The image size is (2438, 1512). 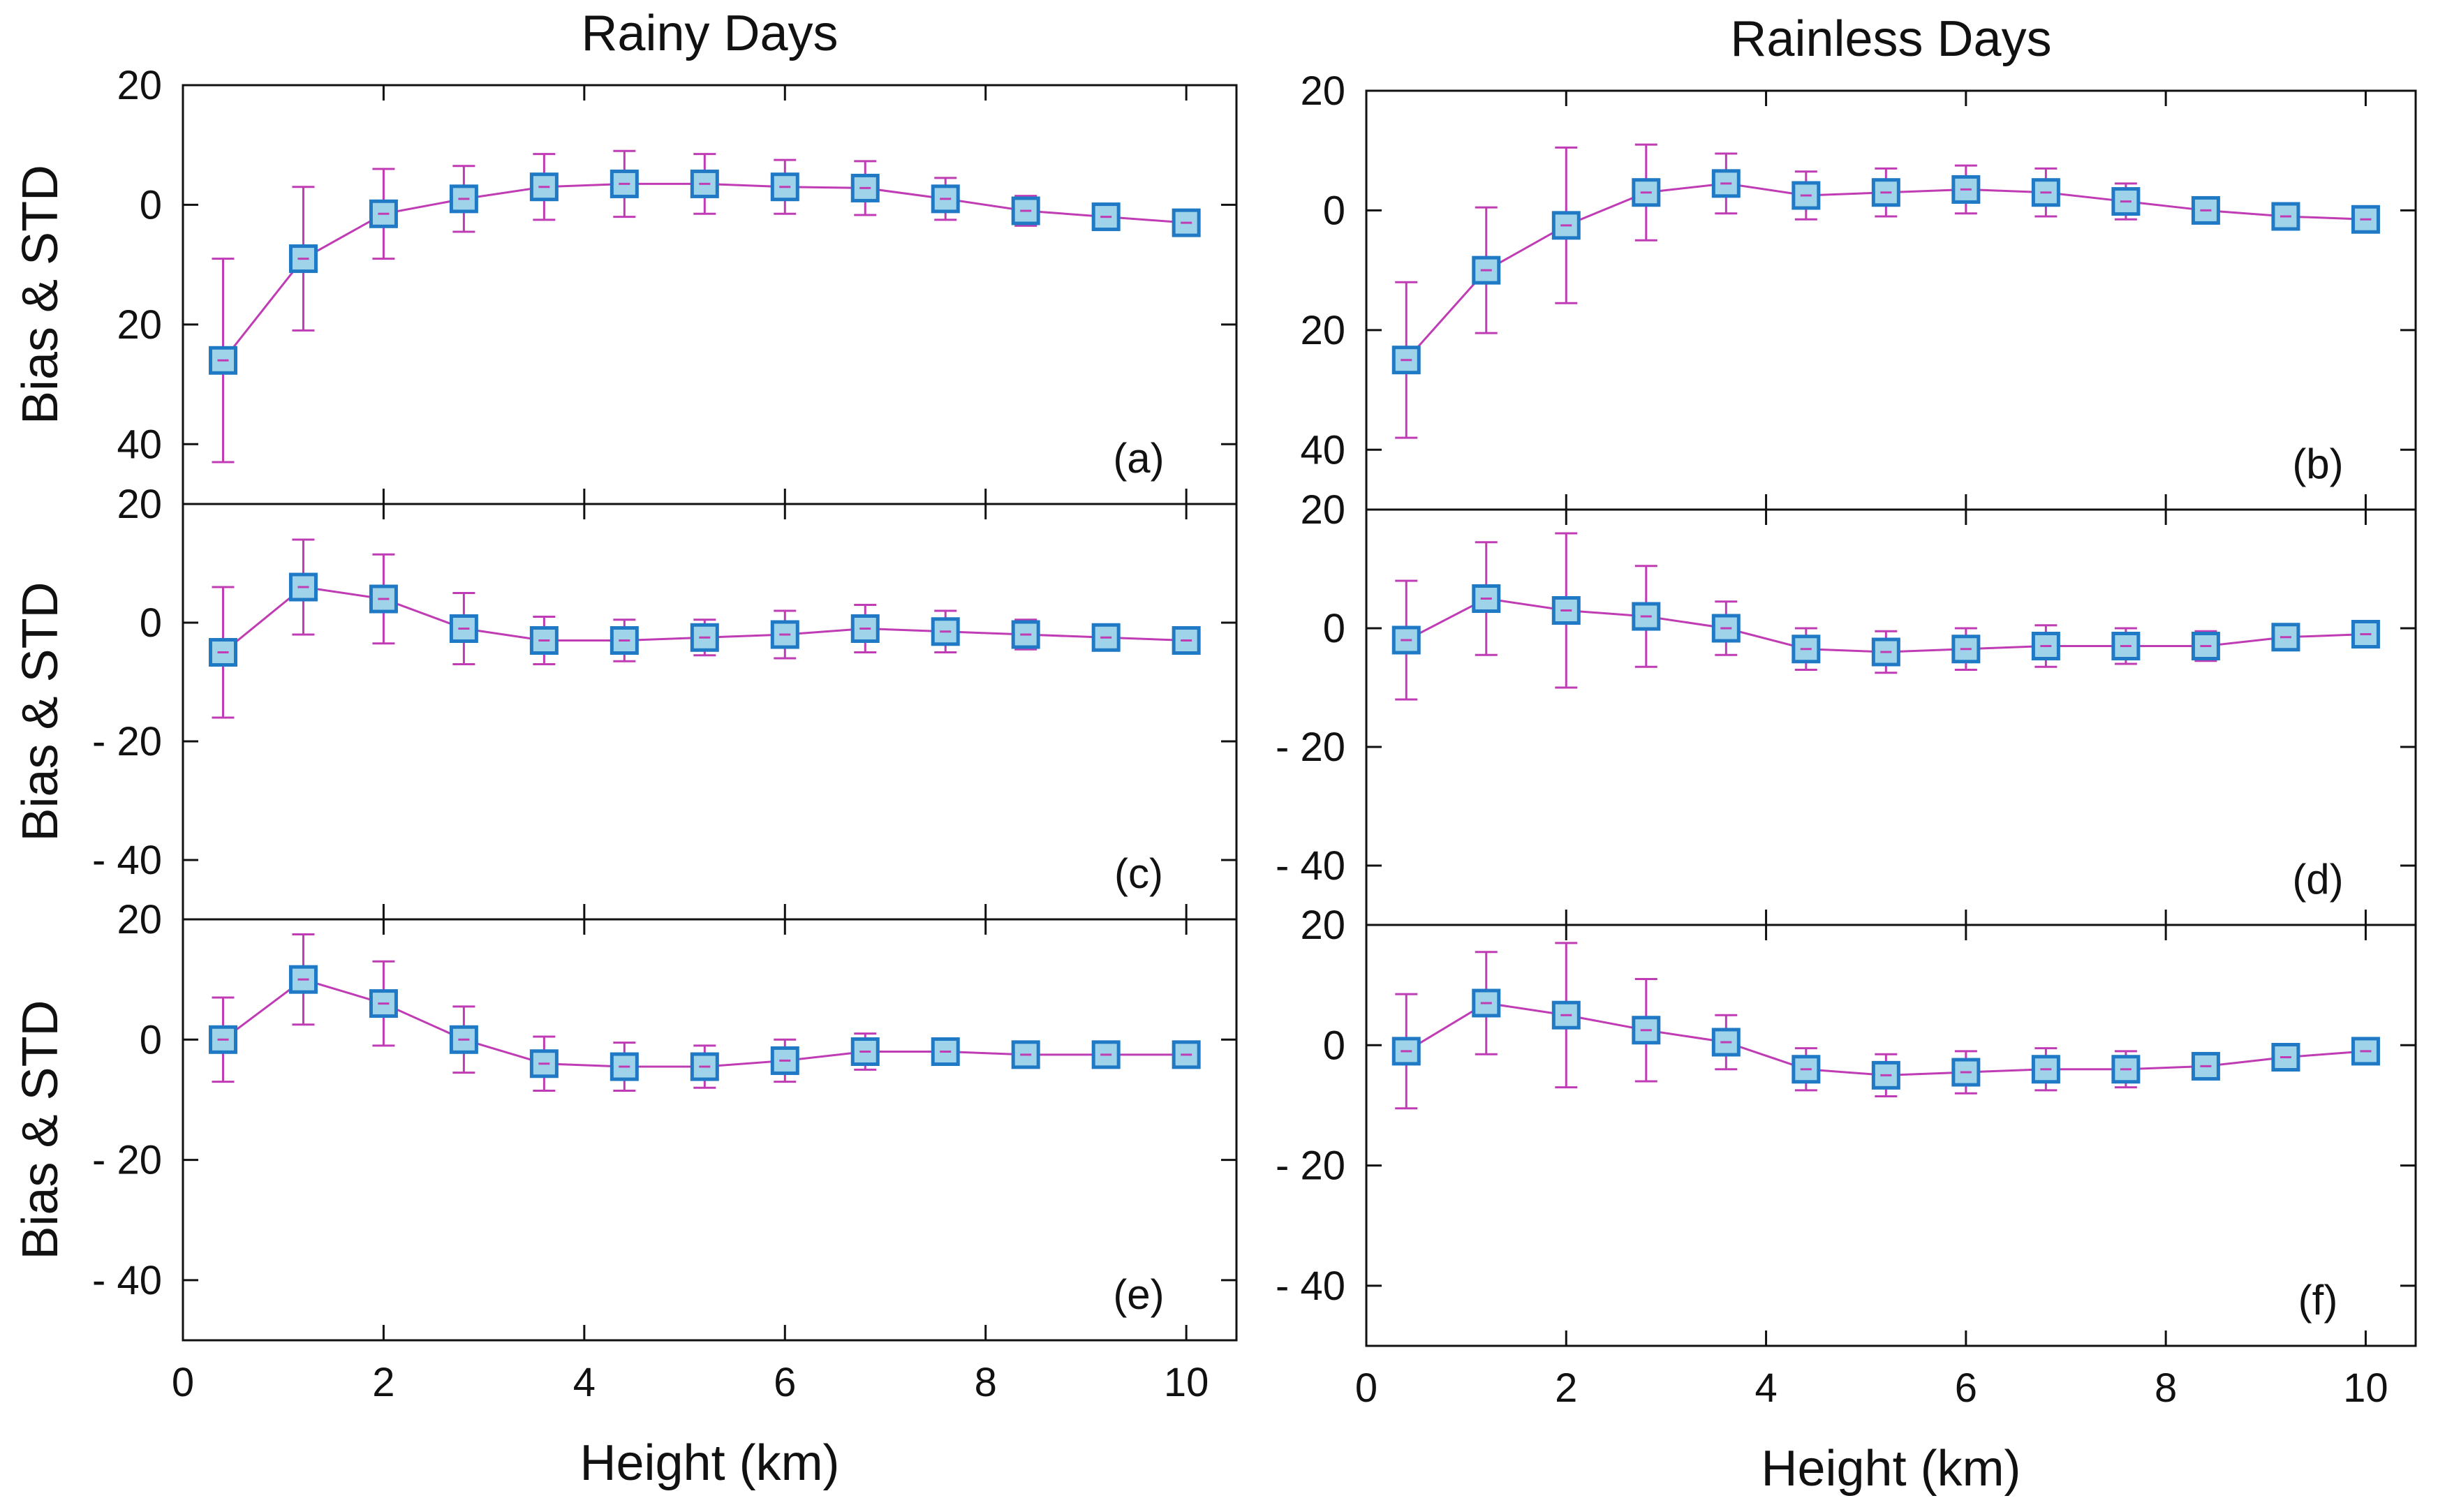 I want to click on panel-label: (f), so click(x=2318, y=1300).